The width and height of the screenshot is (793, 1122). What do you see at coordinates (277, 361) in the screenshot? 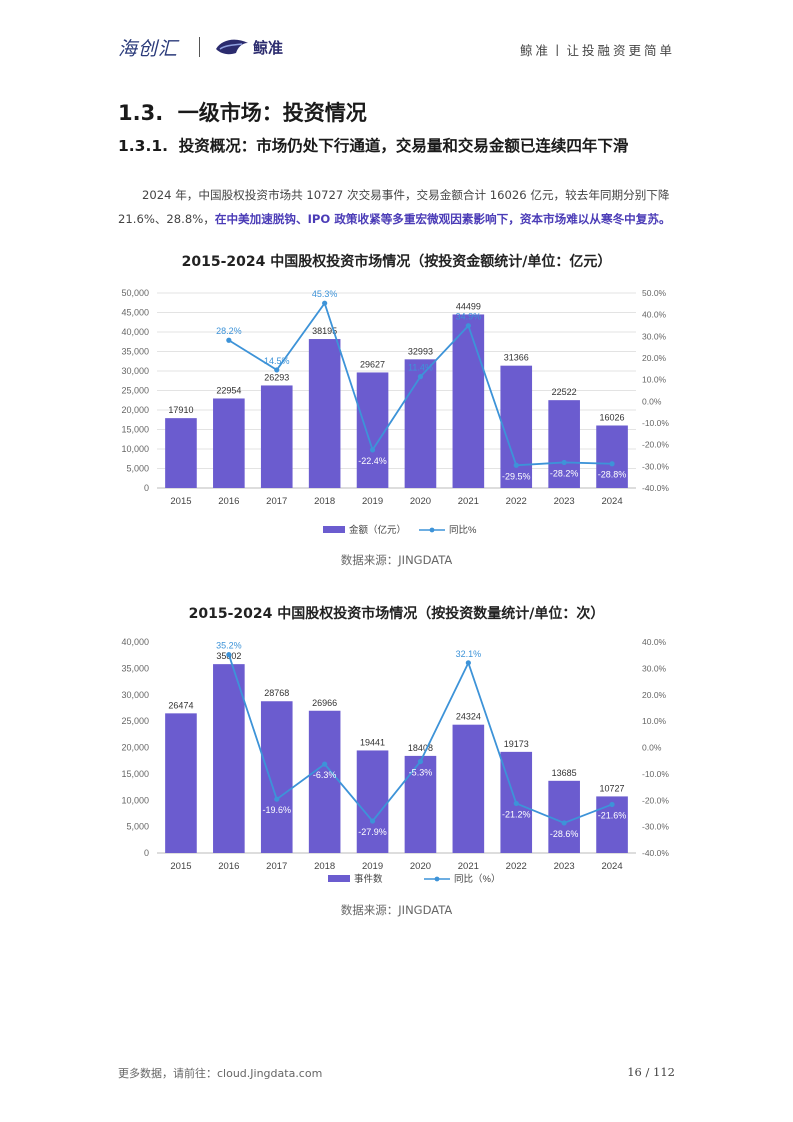
I see `yoy-label: 14.5%` at bounding box center [277, 361].